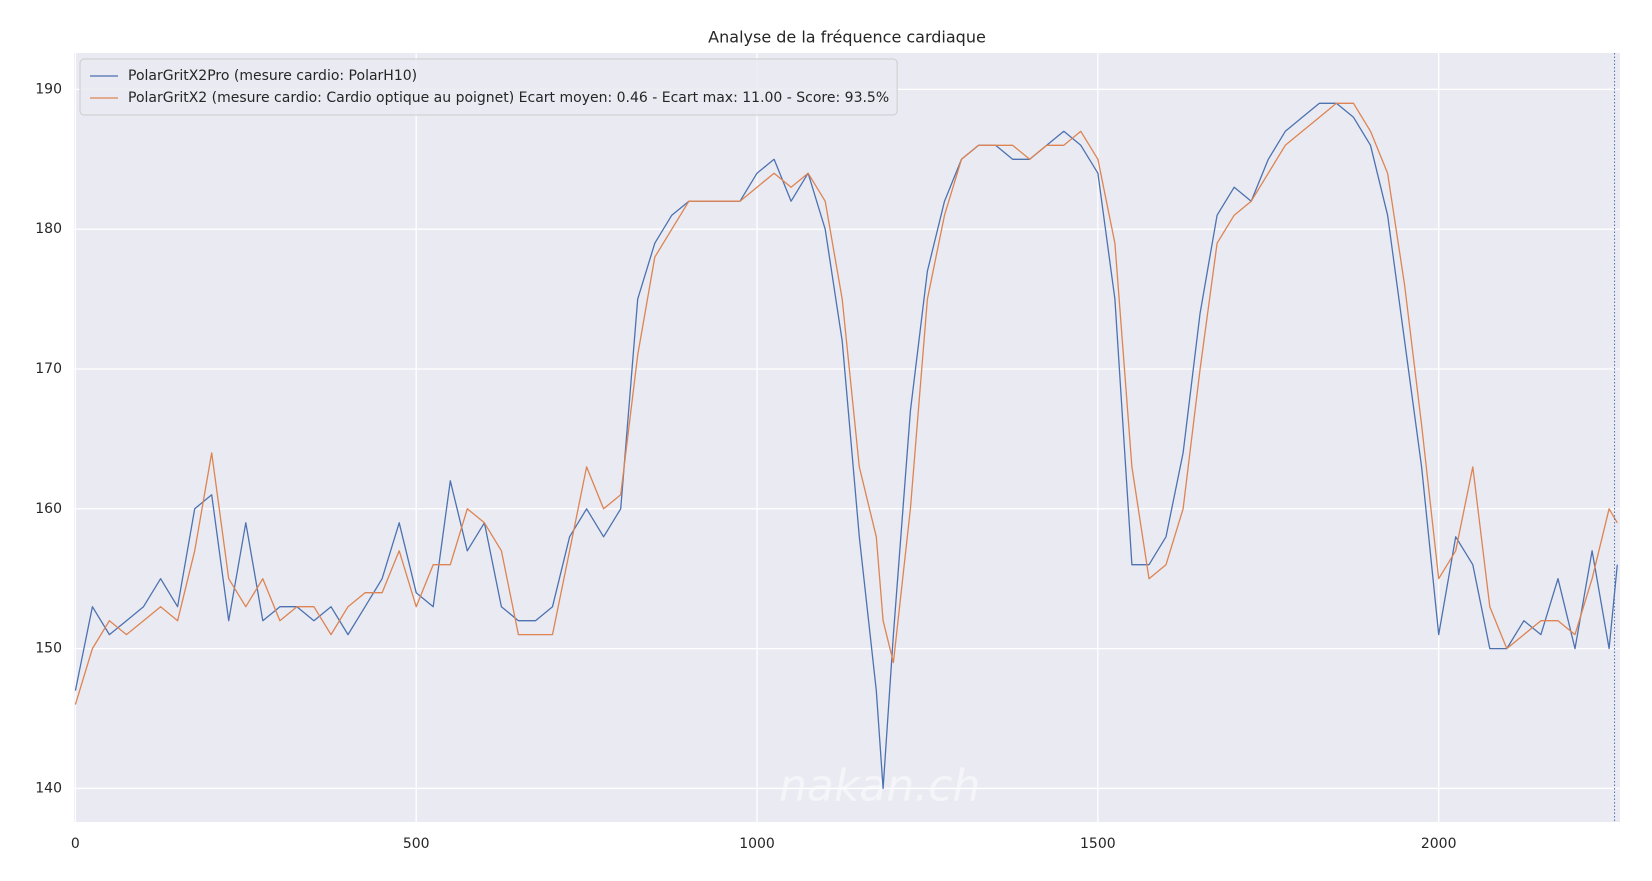 The height and width of the screenshot is (881, 1652). Describe the element at coordinates (75, 844) in the screenshot. I see `x-tick-label: 0` at that location.